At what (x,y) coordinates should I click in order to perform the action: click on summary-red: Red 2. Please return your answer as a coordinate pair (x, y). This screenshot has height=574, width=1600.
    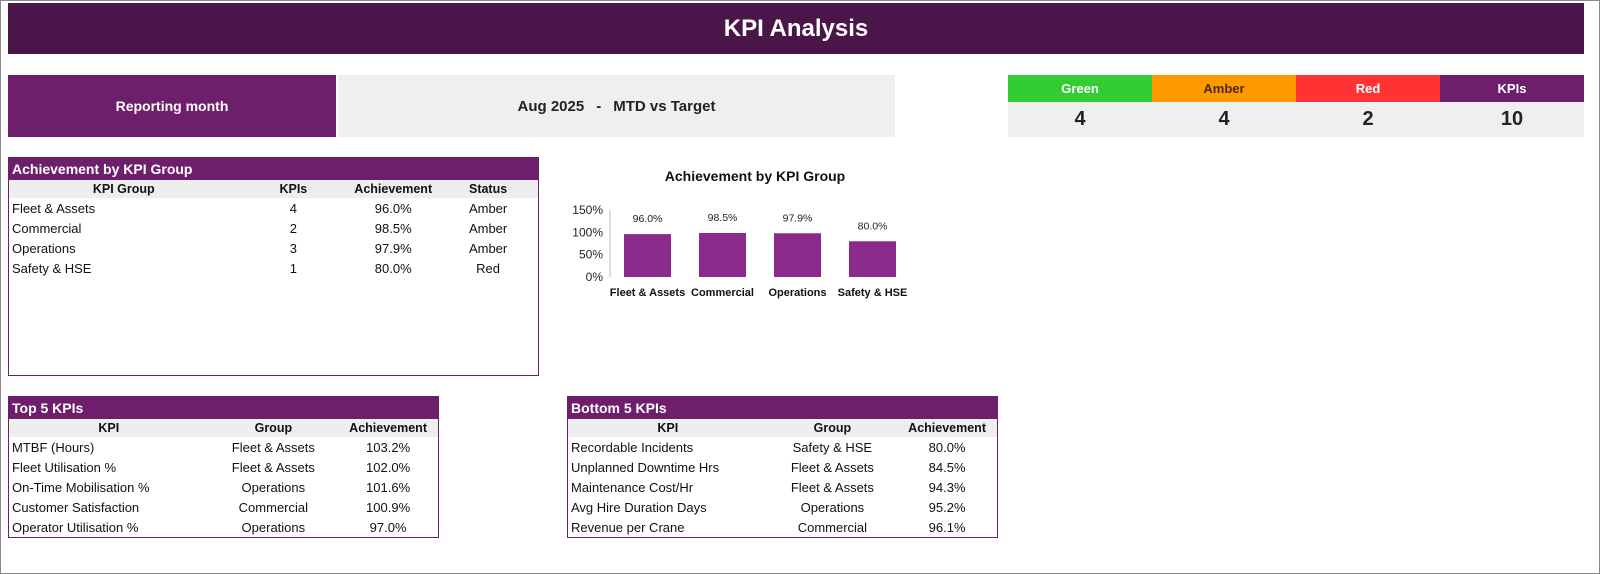
    Looking at the image, I should click on (1368, 106).